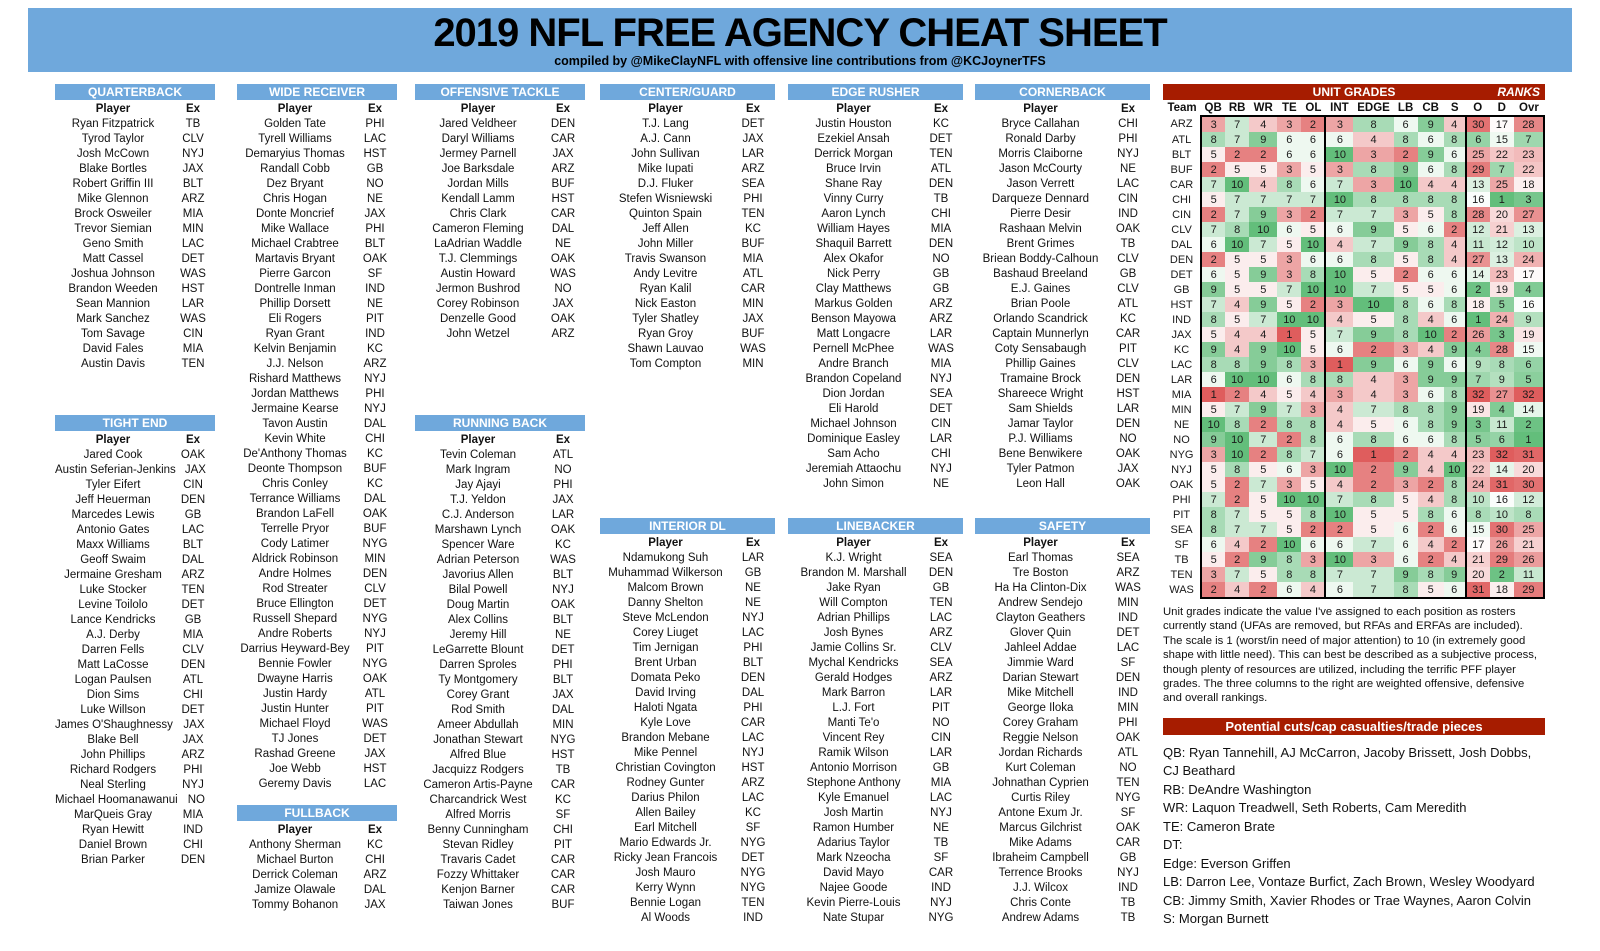 This screenshot has height=951, width=1600. What do you see at coordinates (500, 109) in the screenshot?
I see `player-table-head: Player Ex` at bounding box center [500, 109].